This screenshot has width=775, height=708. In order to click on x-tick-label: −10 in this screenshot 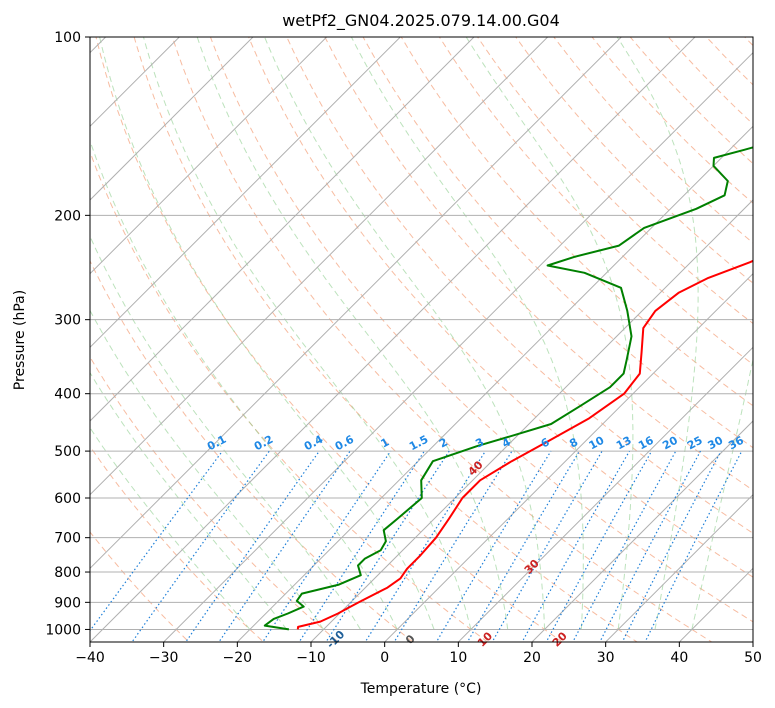, I will do `click(311, 658)`.